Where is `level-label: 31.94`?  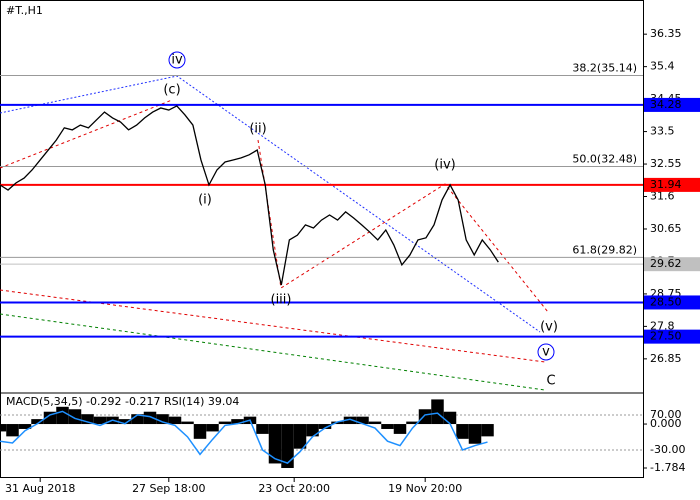
level-label: 31.94 is located at coordinates (666, 184).